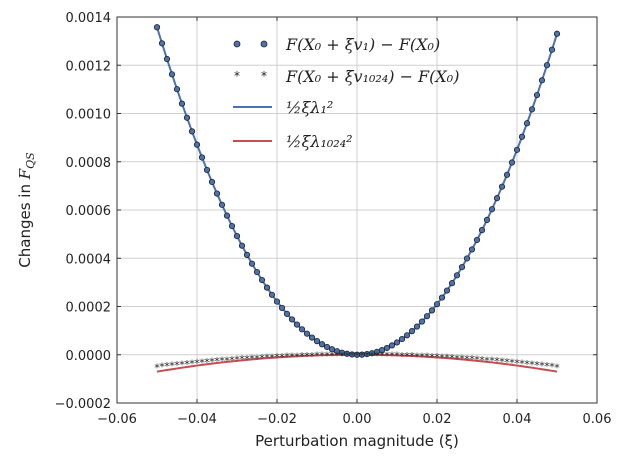 Image resolution: width=623 pixels, height=467 pixels. What do you see at coordinates (197, 419) in the screenshot?
I see `x-tick-label: −0.04` at bounding box center [197, 419].